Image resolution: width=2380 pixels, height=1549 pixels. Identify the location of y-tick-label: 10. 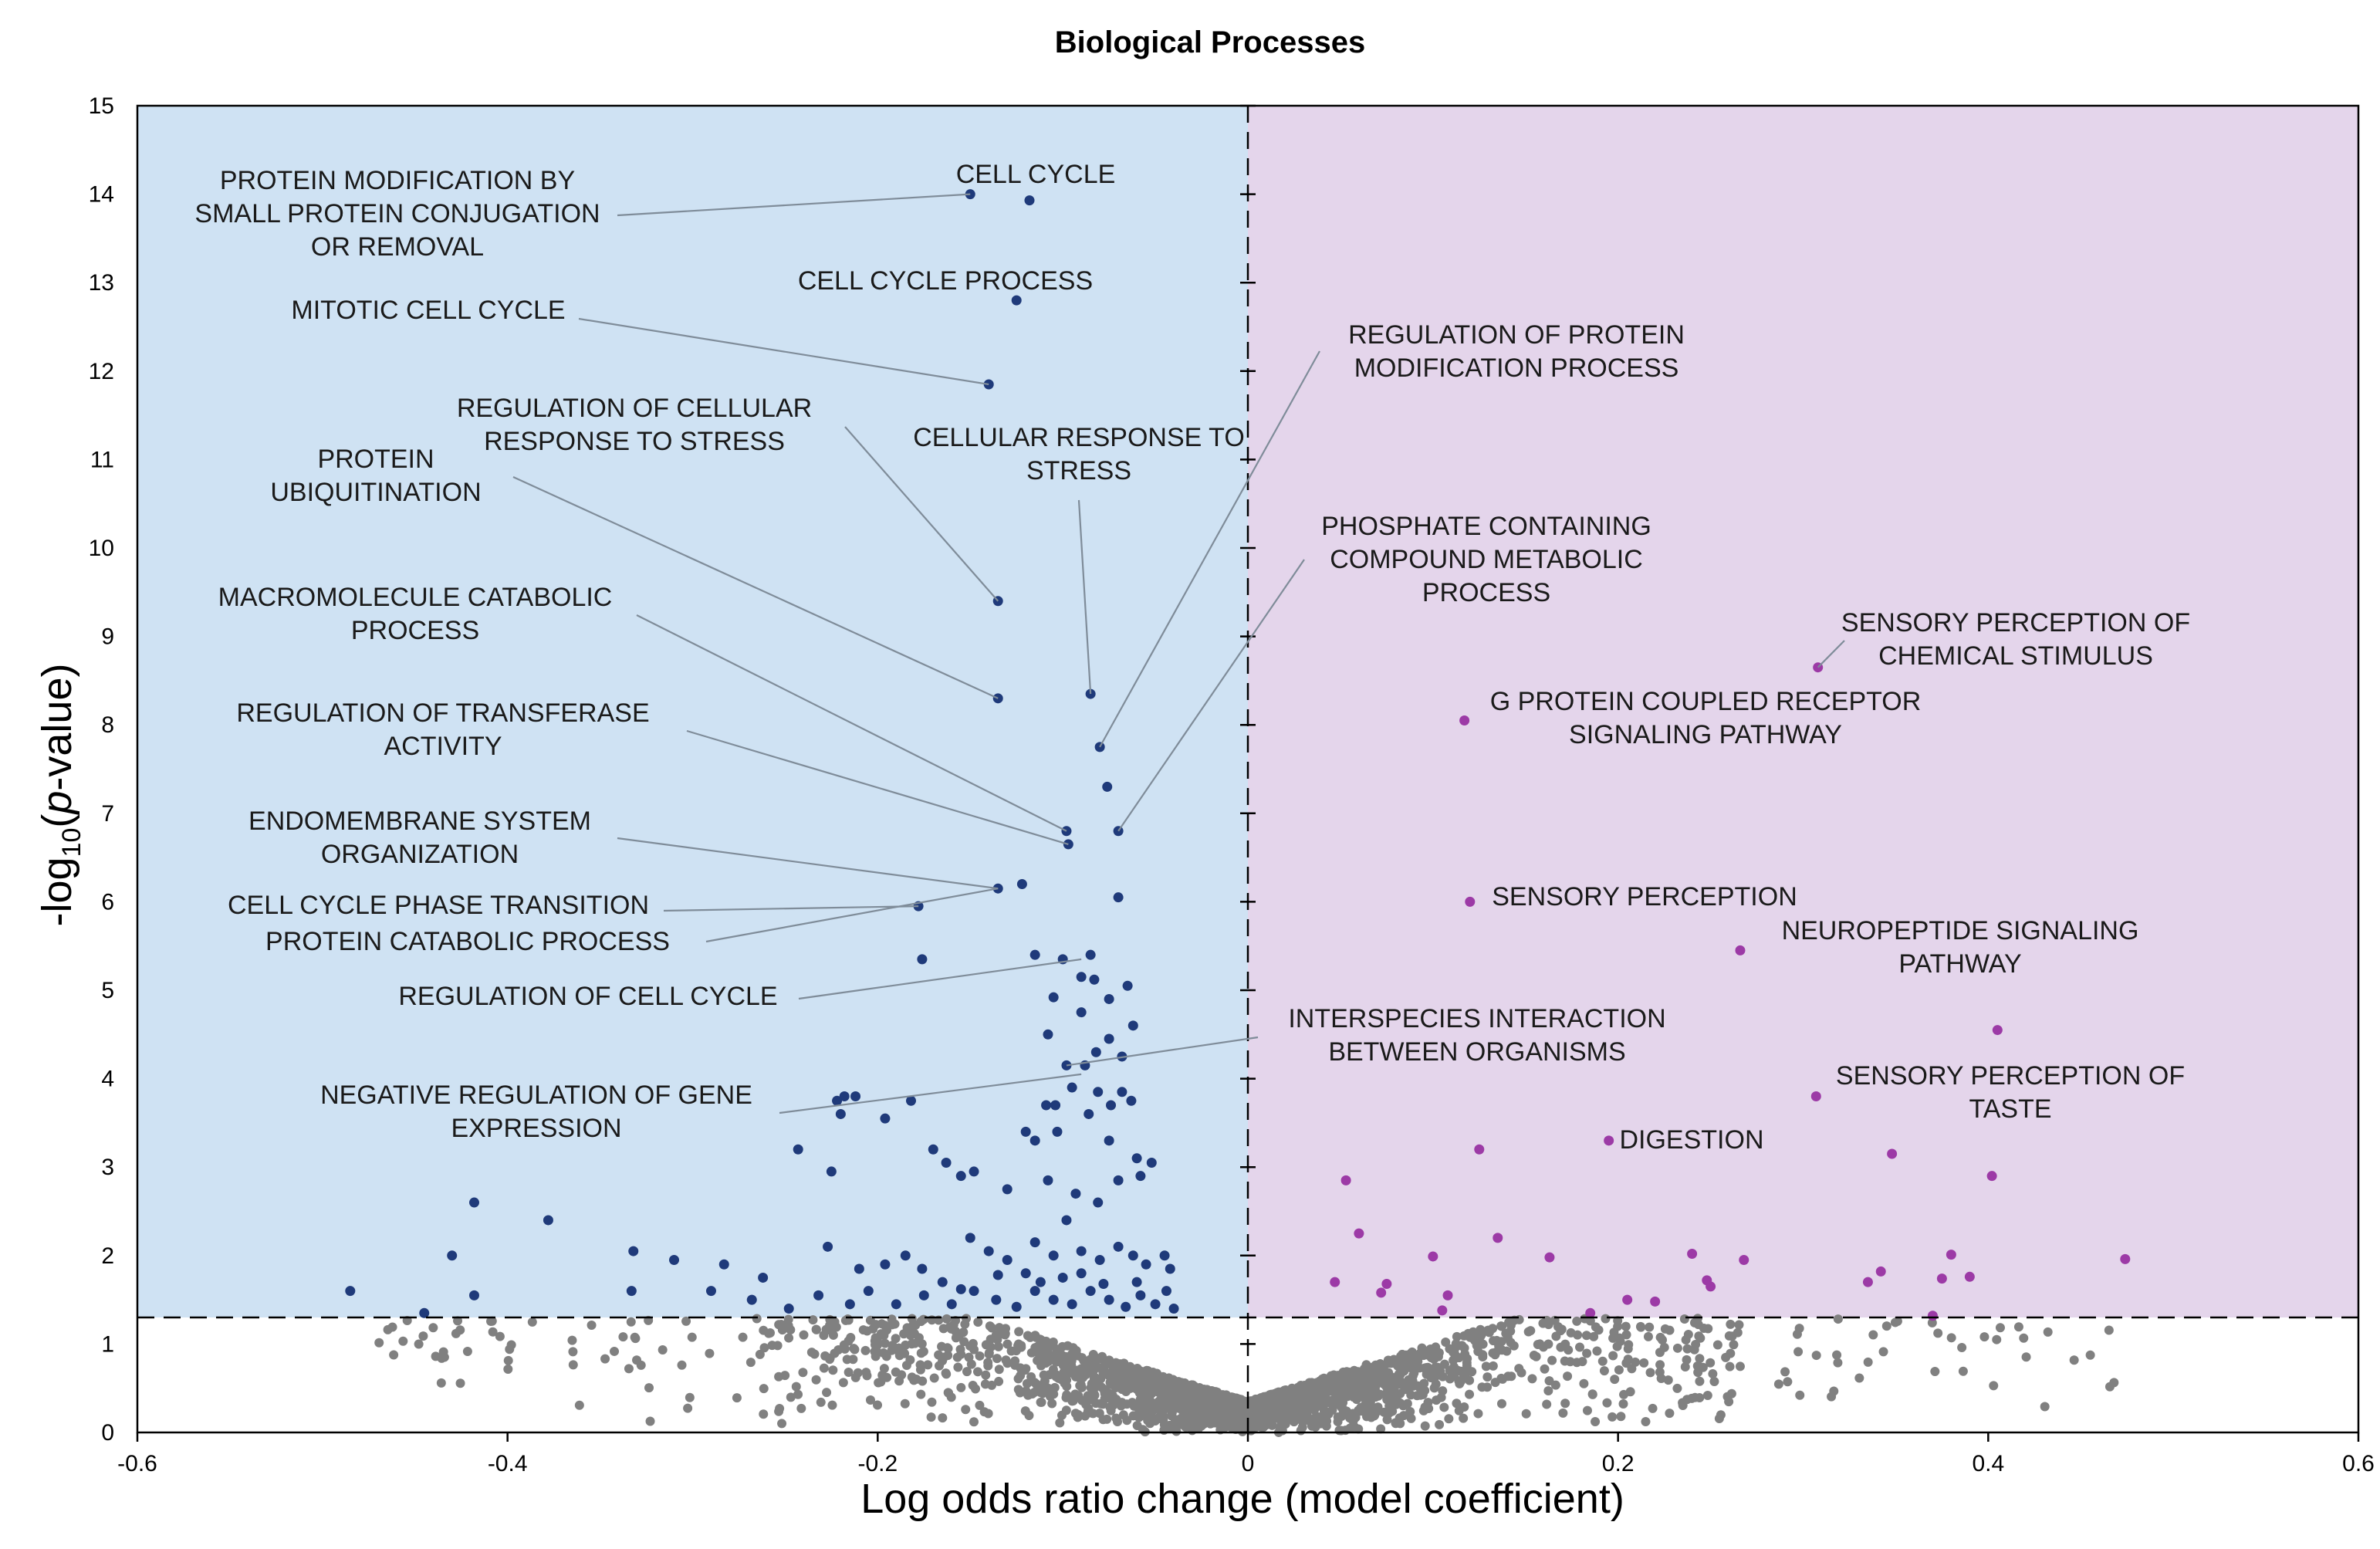
(102, 549).